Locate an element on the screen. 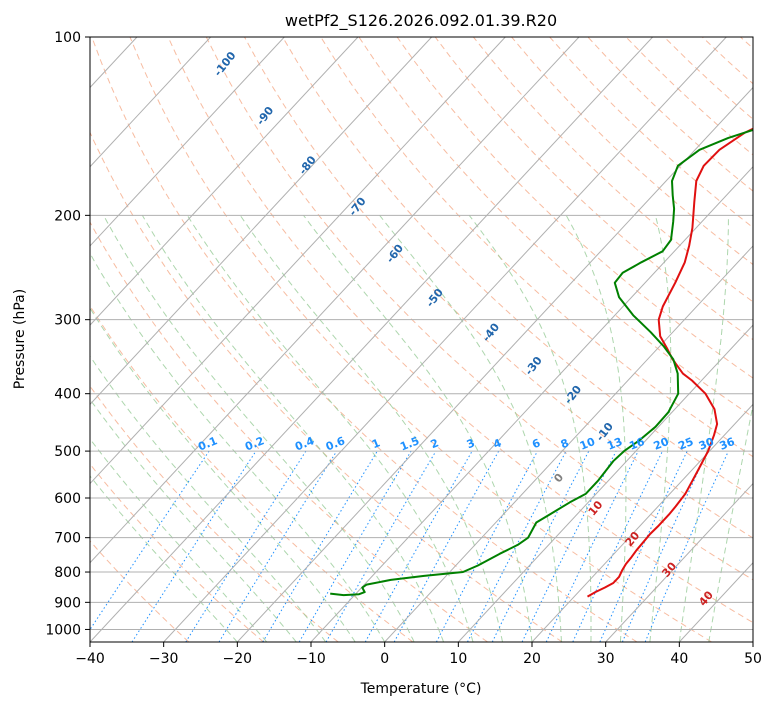 Image resolution: width=775 pixels, height=708 pixels. y-axis-title: Pressure (hPa) is located at coordinates (20, 339).